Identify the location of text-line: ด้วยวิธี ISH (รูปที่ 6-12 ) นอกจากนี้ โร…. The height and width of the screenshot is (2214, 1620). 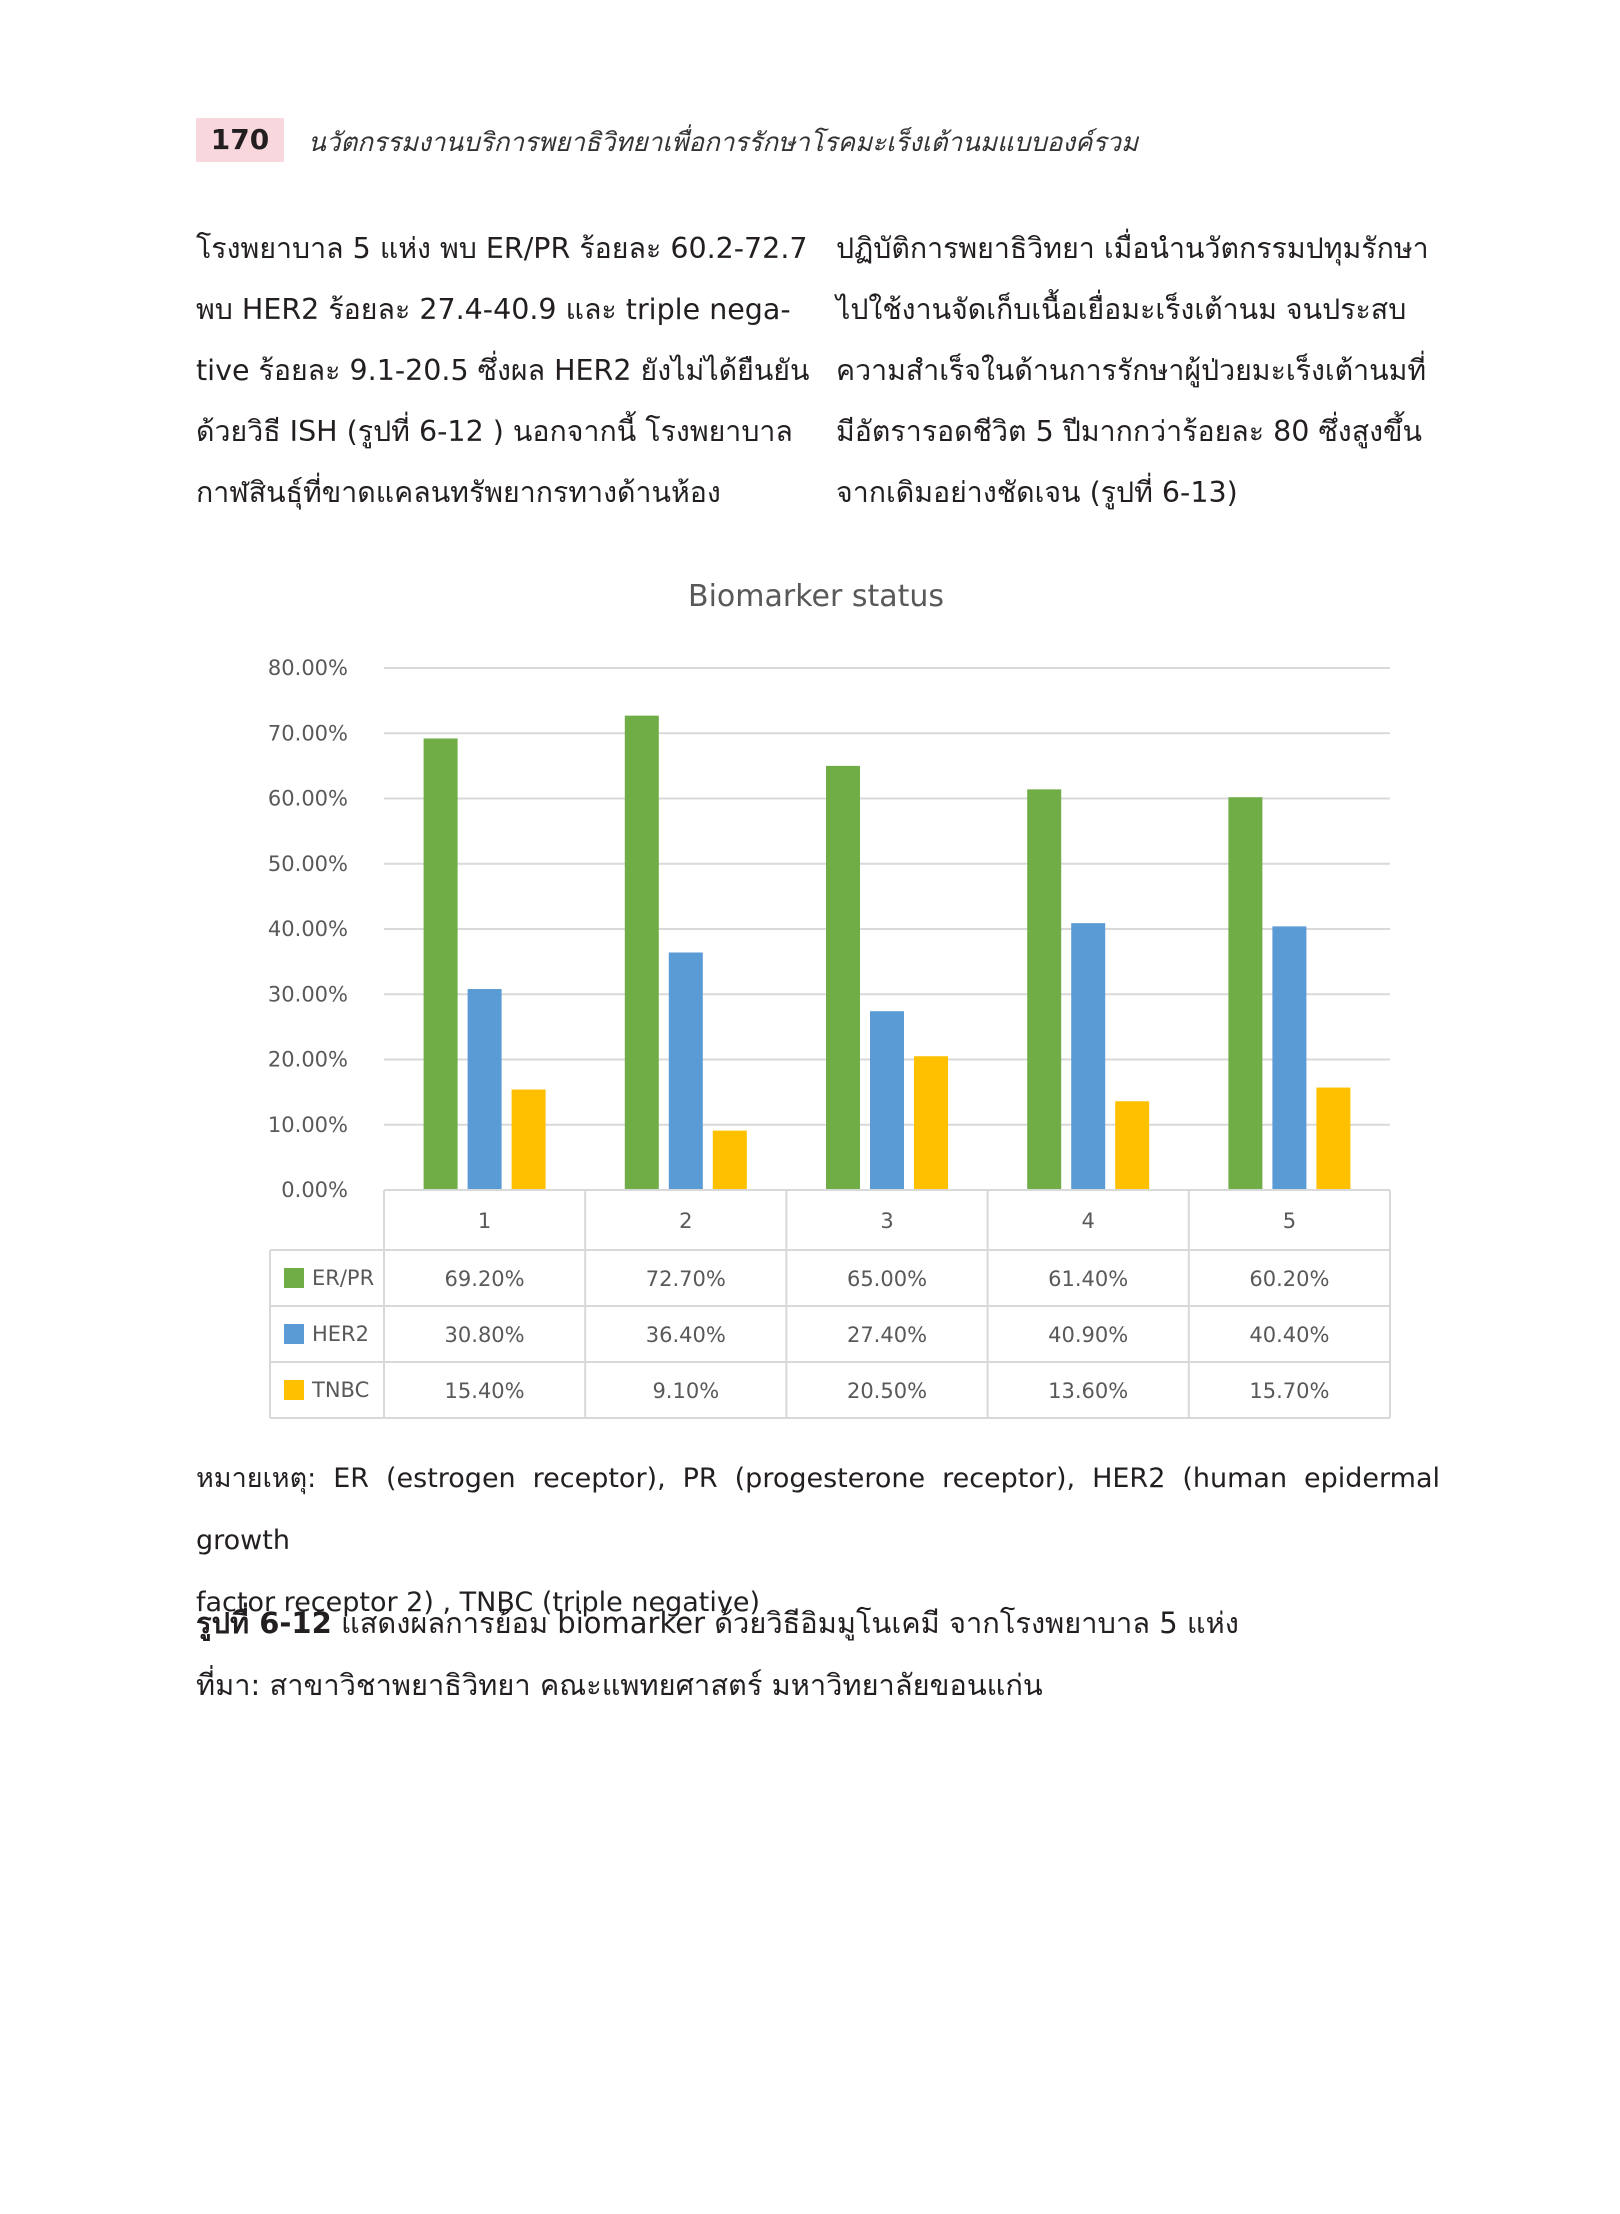
(494, 431).